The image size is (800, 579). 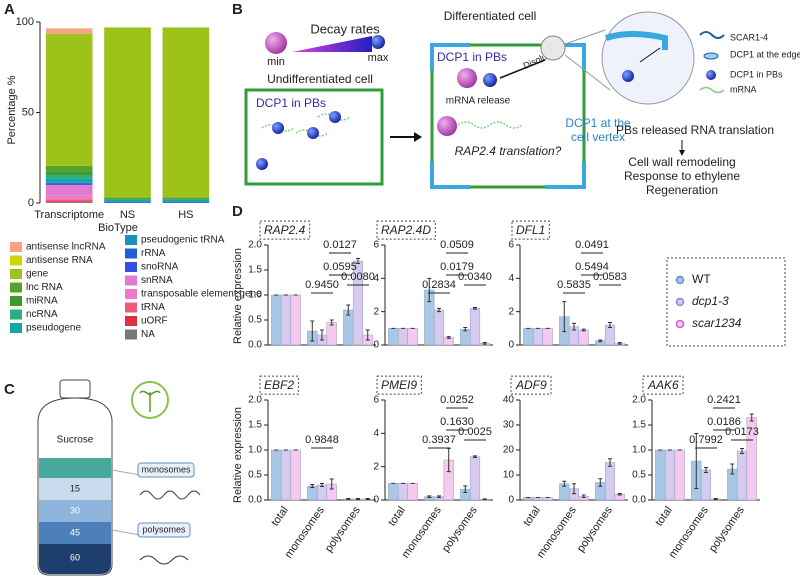 What do you see at coordinates (12, 109) in the screenshot?
I see `y-axis-label: Percentage %` at bounding box center [12, 109].